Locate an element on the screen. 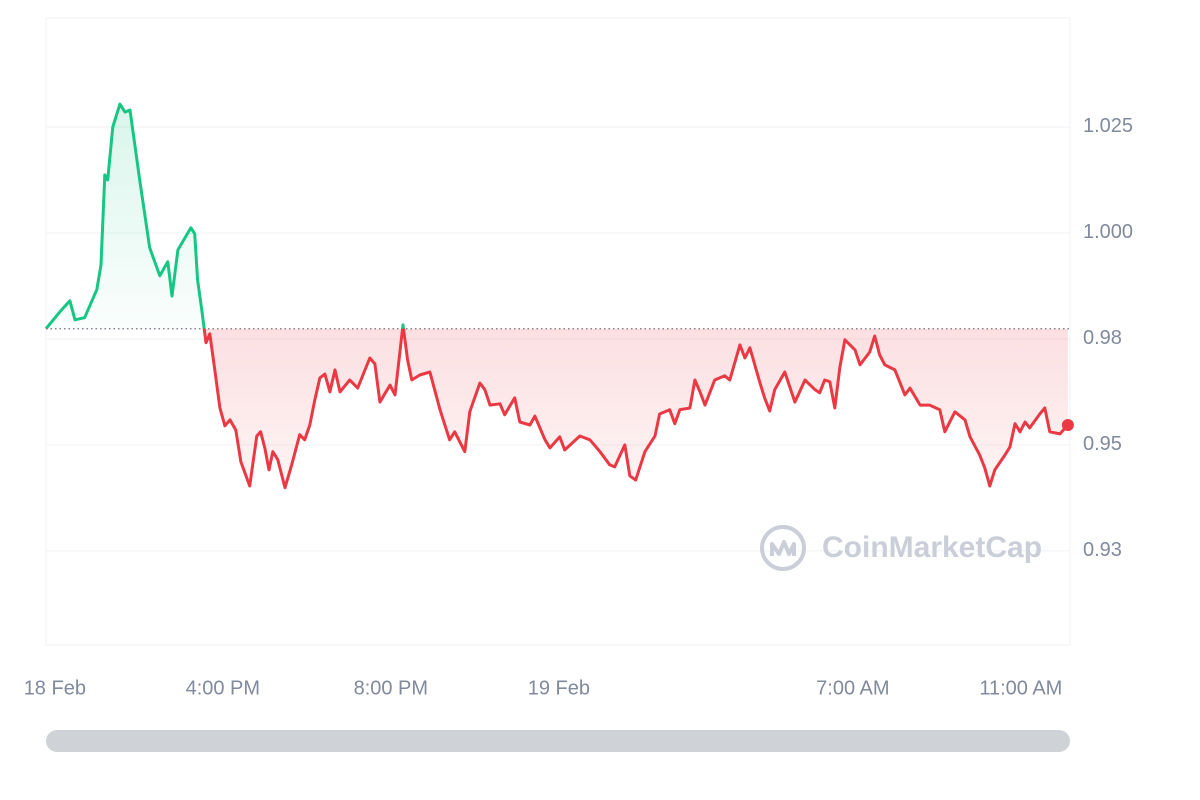 The image size is (1200, 800). x-tick-label: 19 Feb is located at coordinates (559, 688).